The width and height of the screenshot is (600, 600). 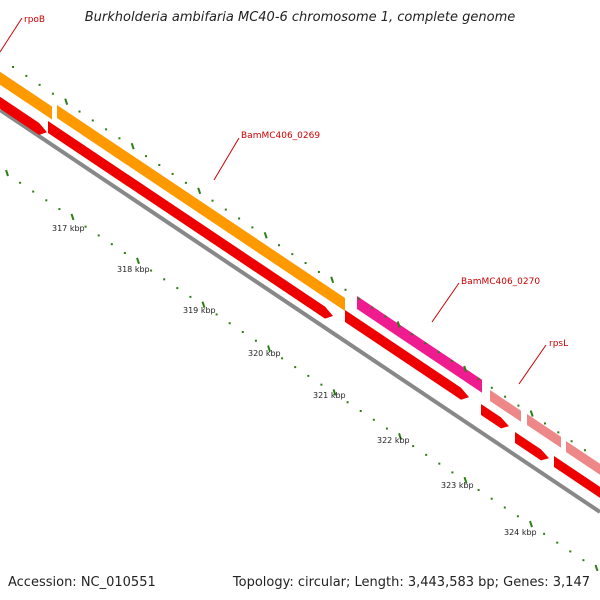 I want to click on scale-label: 319 kbp, so click(x=199, y=310).